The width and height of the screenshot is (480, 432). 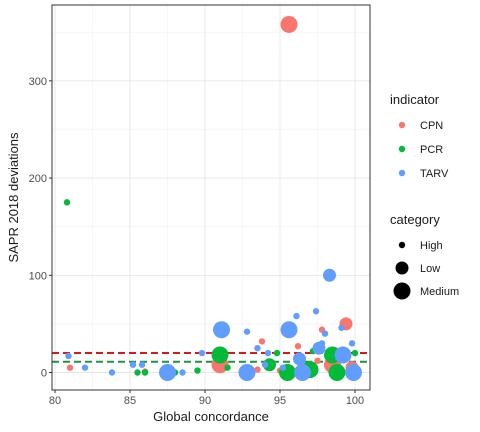 I want to click on legend-label-high: High, so click(x=431, y=246).